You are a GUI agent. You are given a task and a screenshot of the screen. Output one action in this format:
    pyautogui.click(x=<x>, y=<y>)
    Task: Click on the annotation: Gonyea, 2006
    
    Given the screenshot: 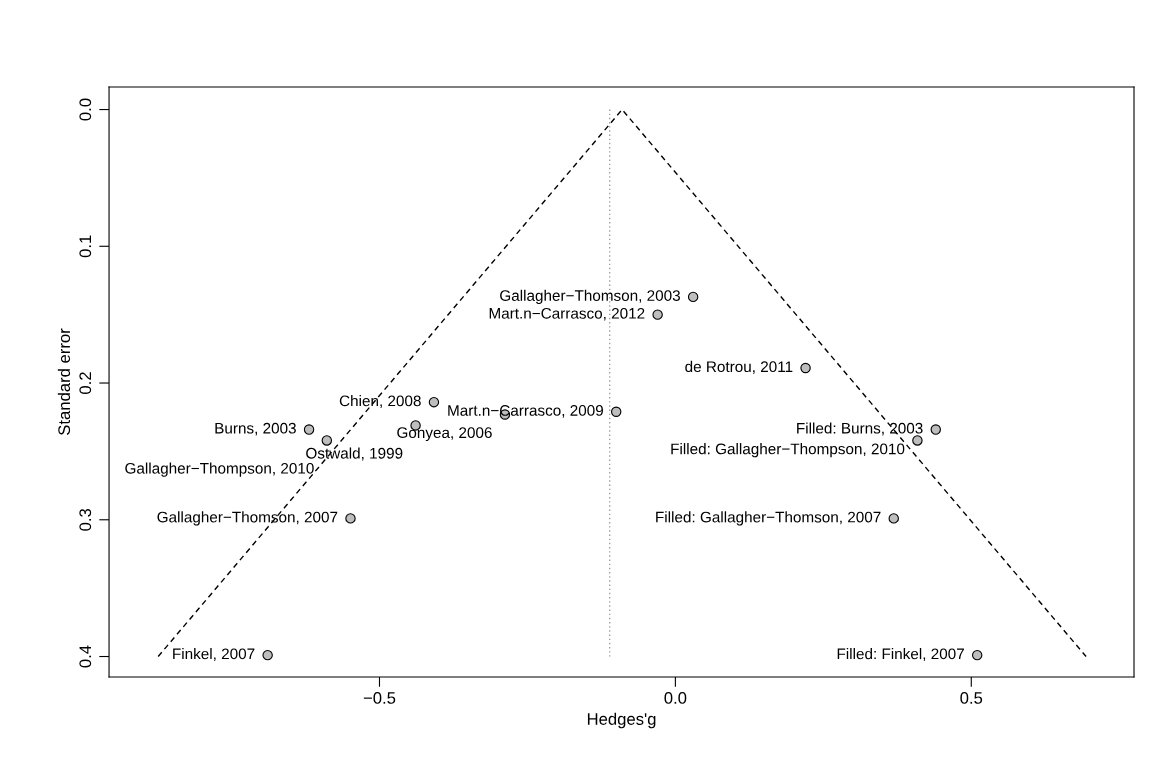 What is the action you would take?
    pyautogui.click(x=444, y=434)
    